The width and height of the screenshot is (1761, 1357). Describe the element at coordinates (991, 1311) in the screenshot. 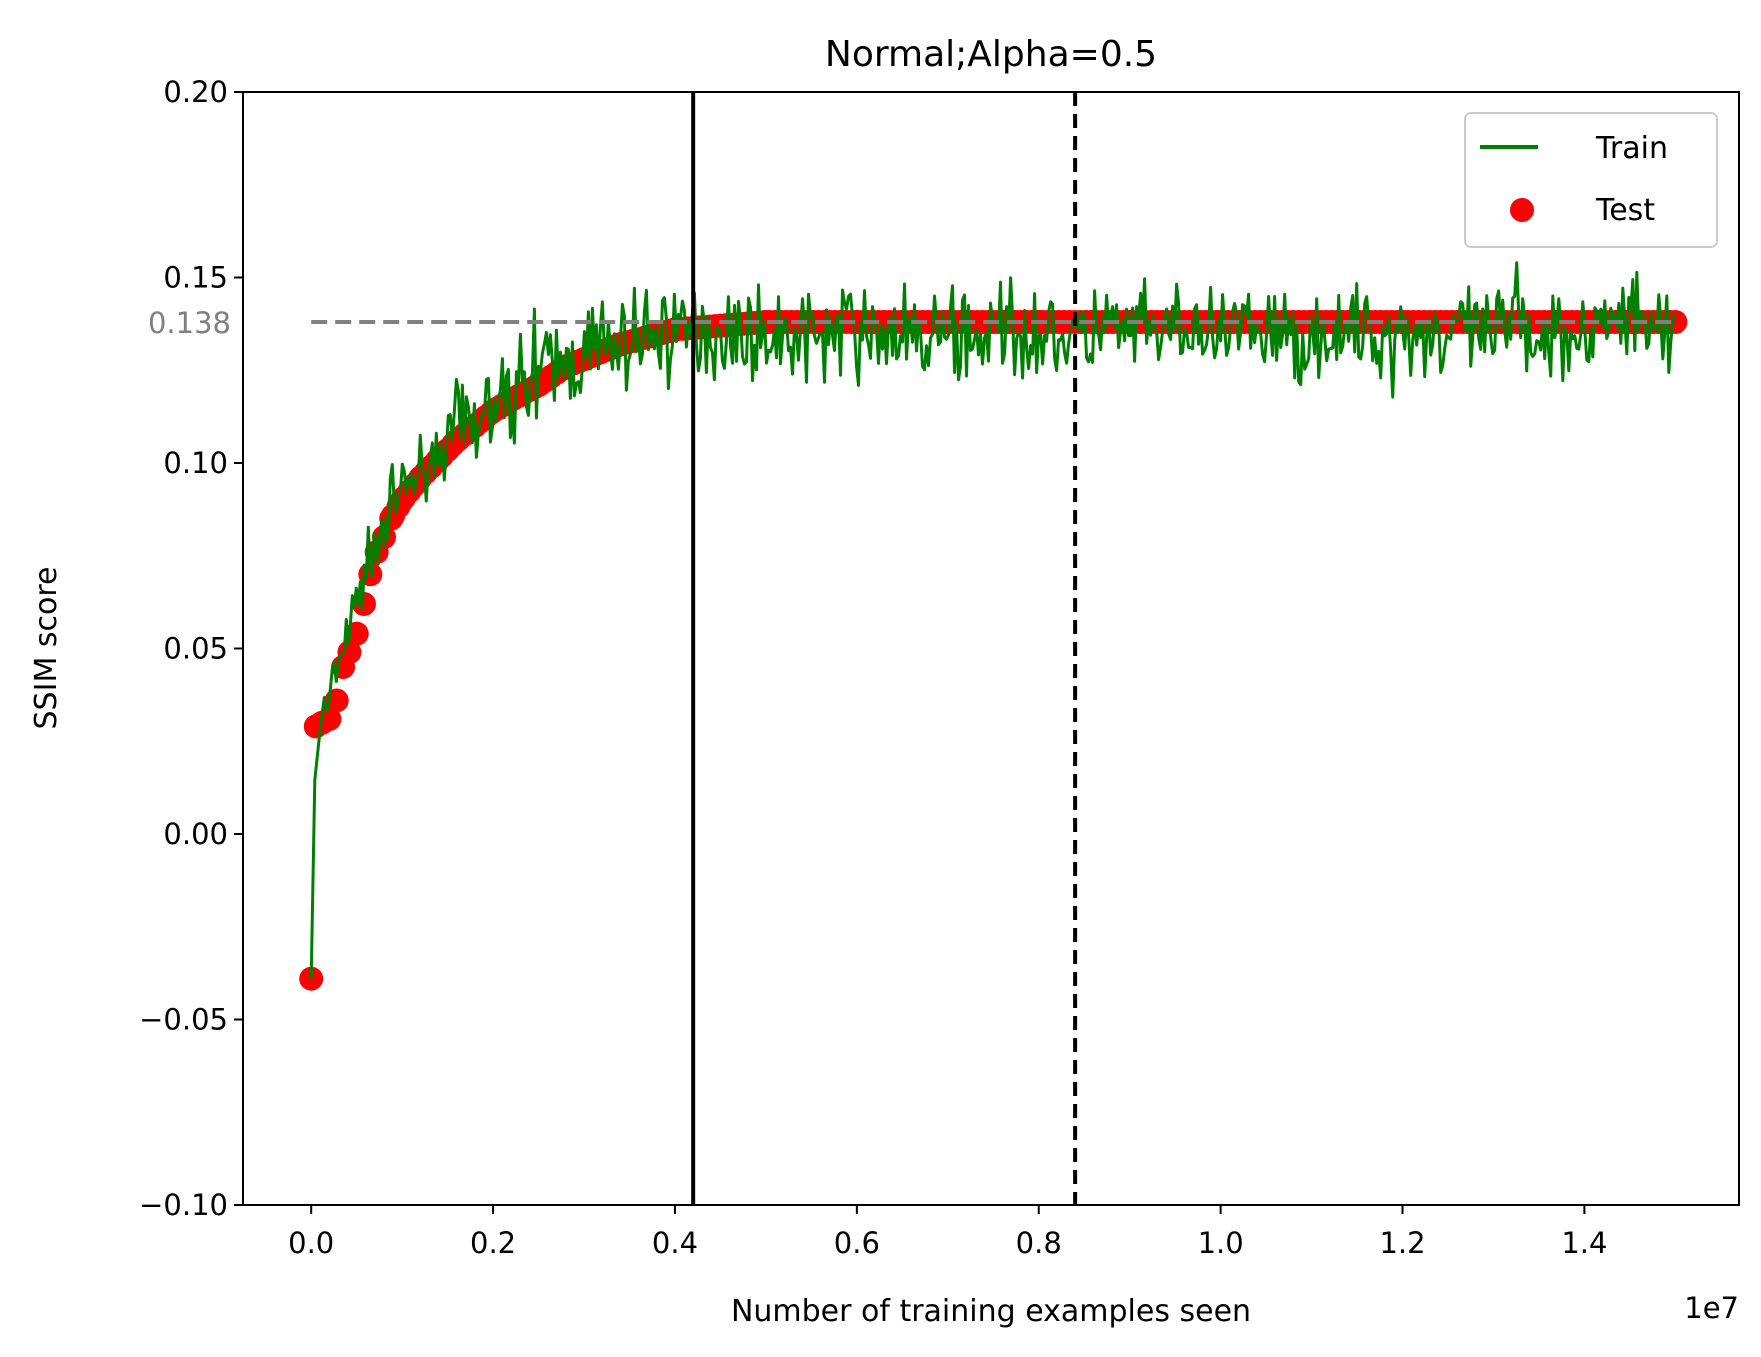

I see `x-axis-title: Number of training examples seen` at that location.